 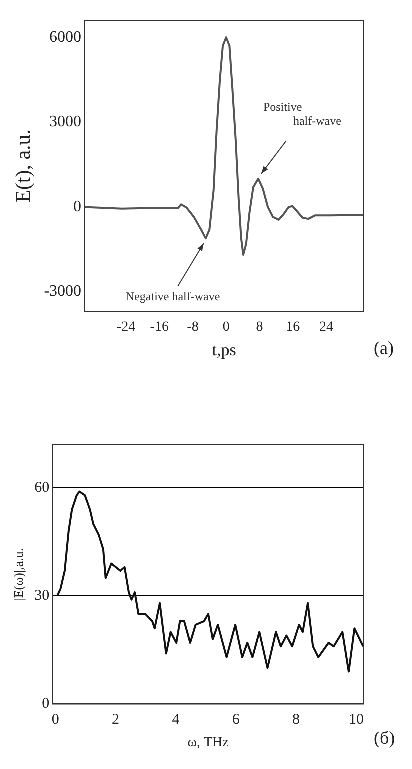 I want to click on x-tick-label: -16, so click(x=159, y=327).